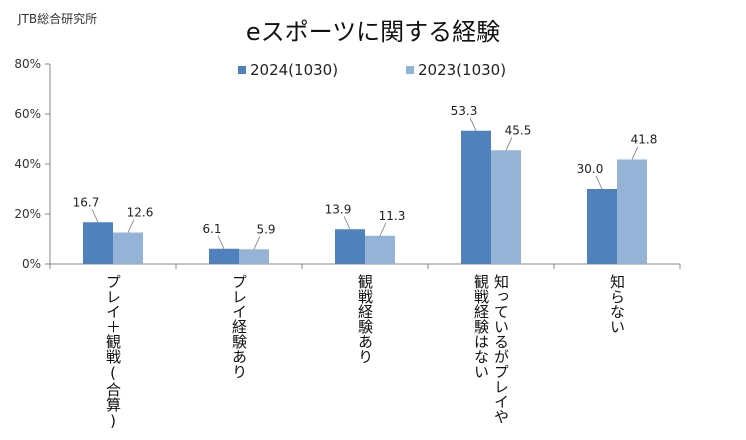 The height and width of the screenshot is (440, 746). I want to click on data-label: 12.6, so click(140, 213).